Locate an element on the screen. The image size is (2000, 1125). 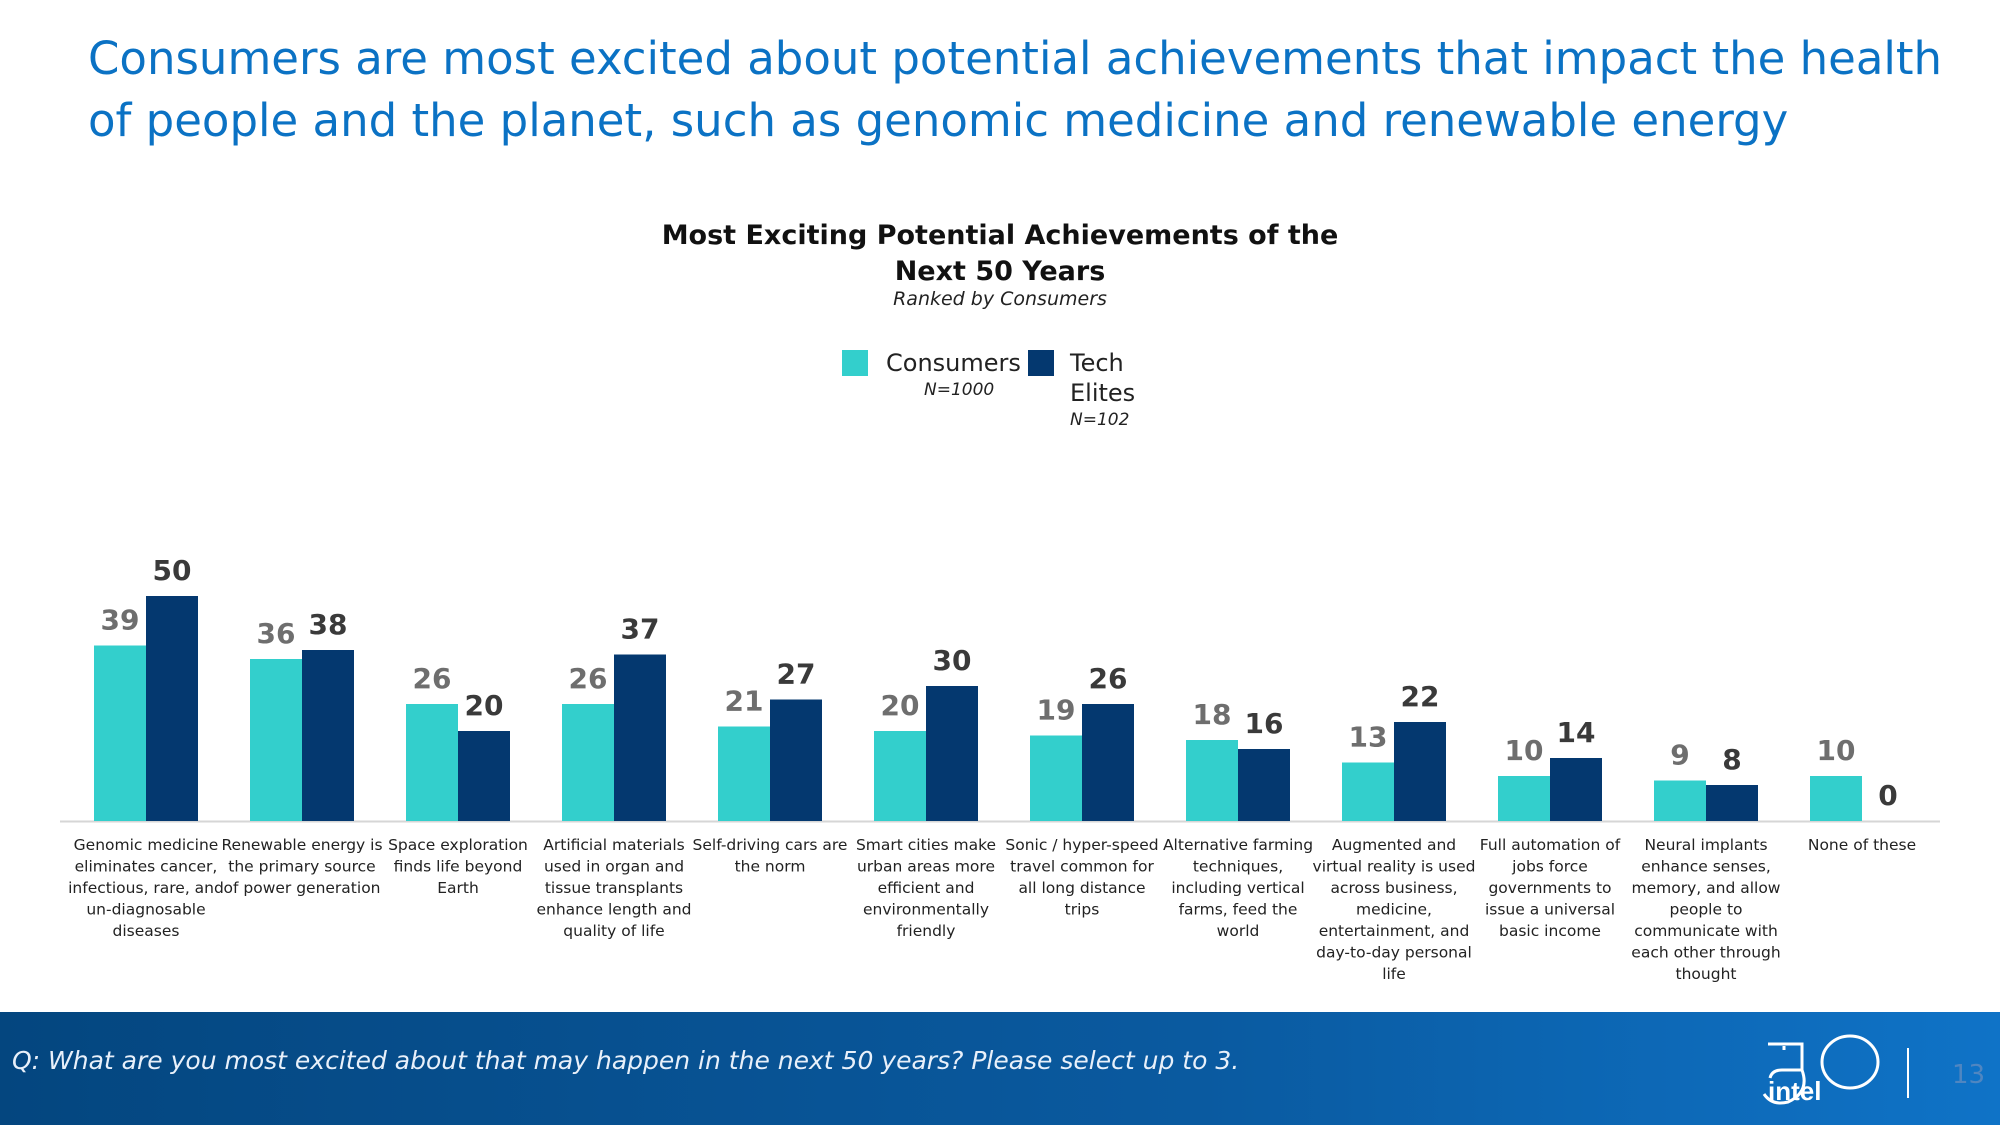
chart-subtitle: Ranked by Consumers is located at coordinates (1000, 299).